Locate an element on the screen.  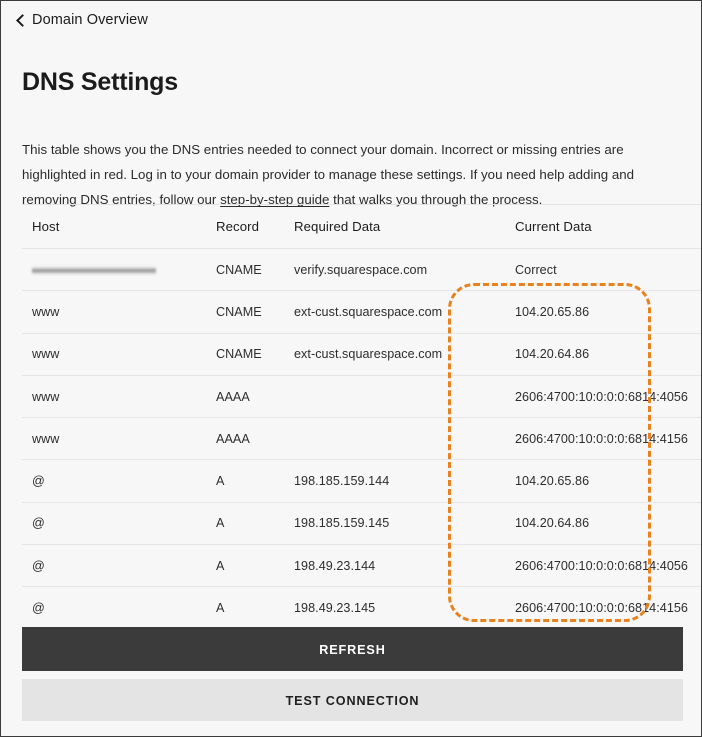
table-row: CNAME verify.squarespace.com Correct is located at coordinates (361, 269).